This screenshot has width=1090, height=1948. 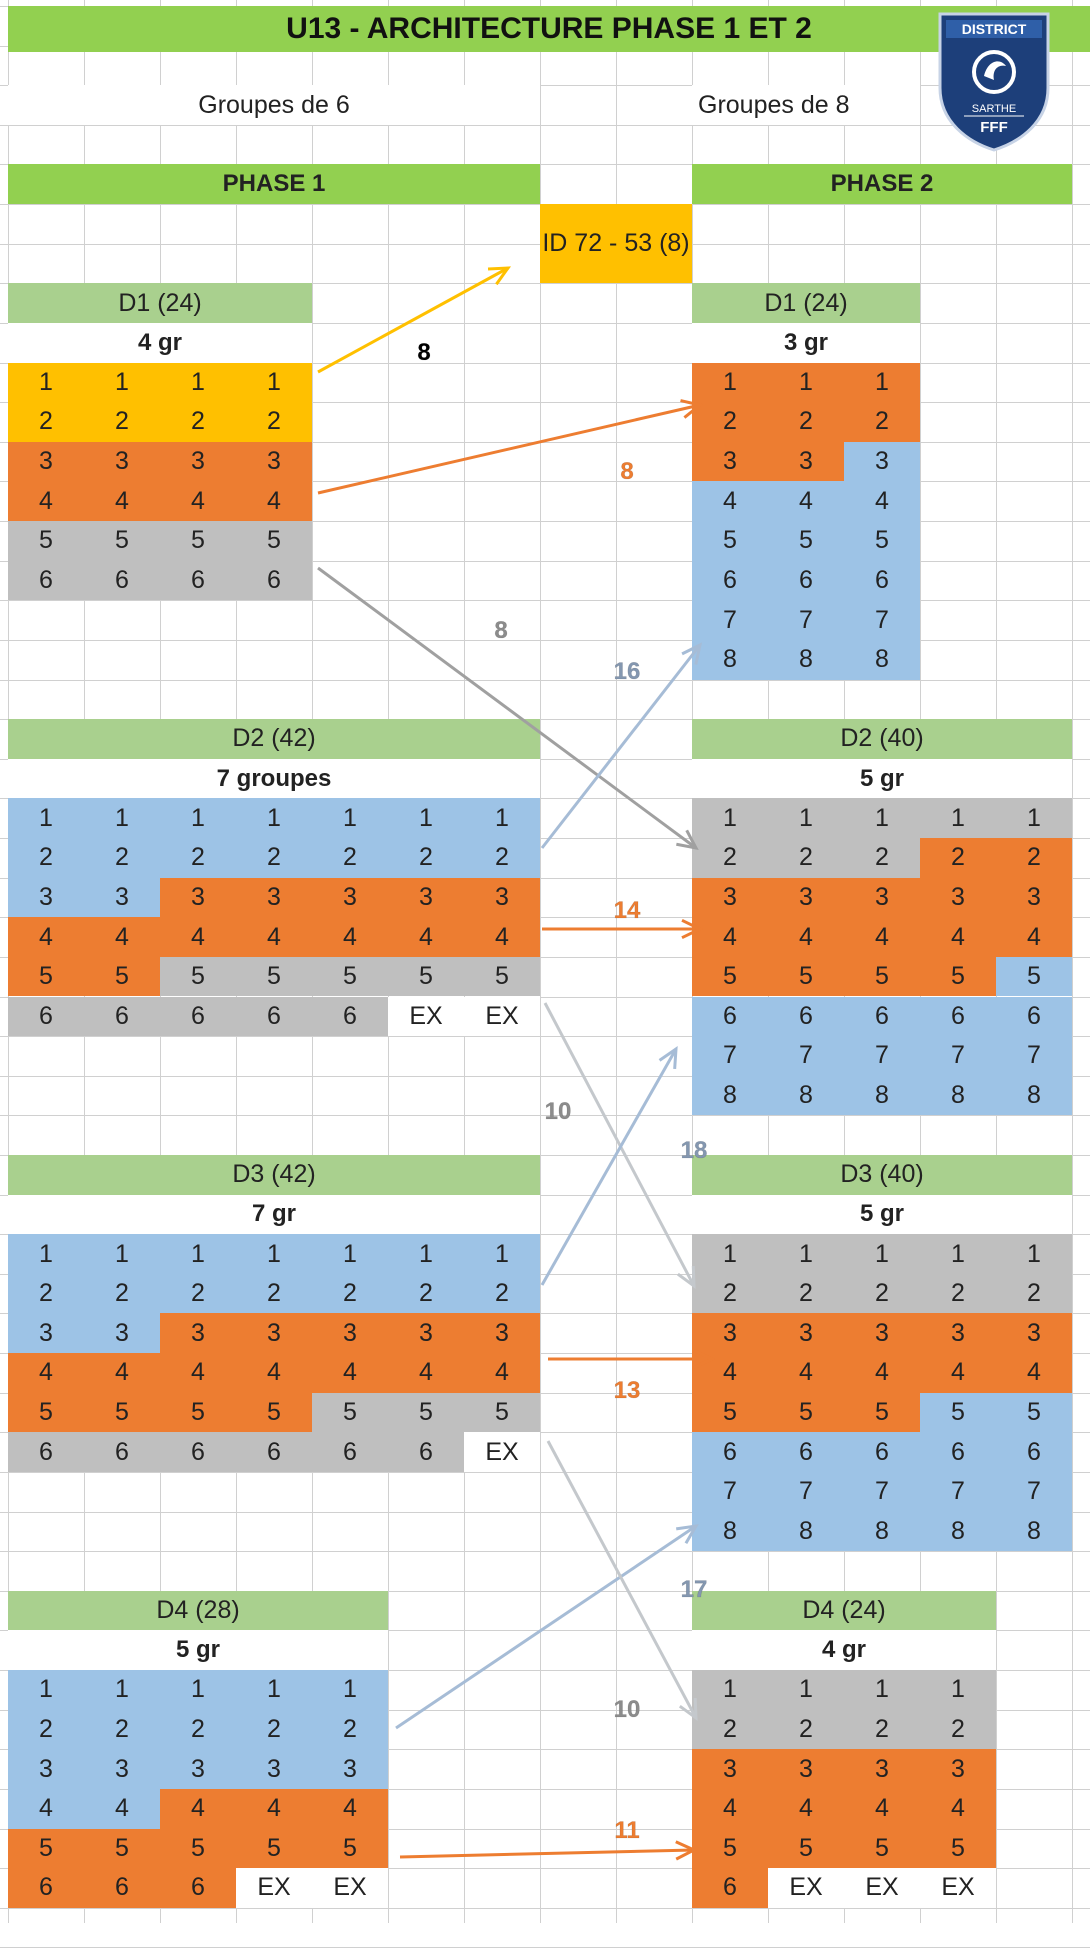 What do you see at coordinates (627, 1391) in the screenshot?
I see `flow-count-label: 13` at bounding box center [627, 1391].